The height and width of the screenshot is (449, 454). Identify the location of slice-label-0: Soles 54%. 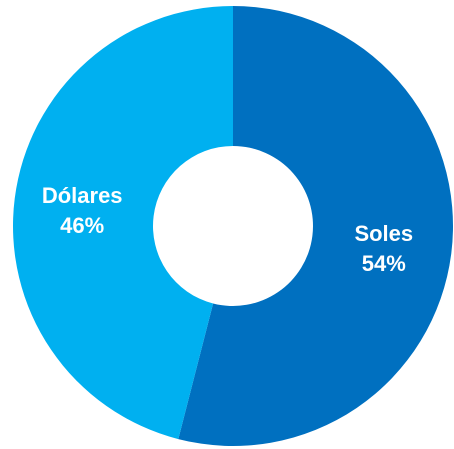
(383, 248).